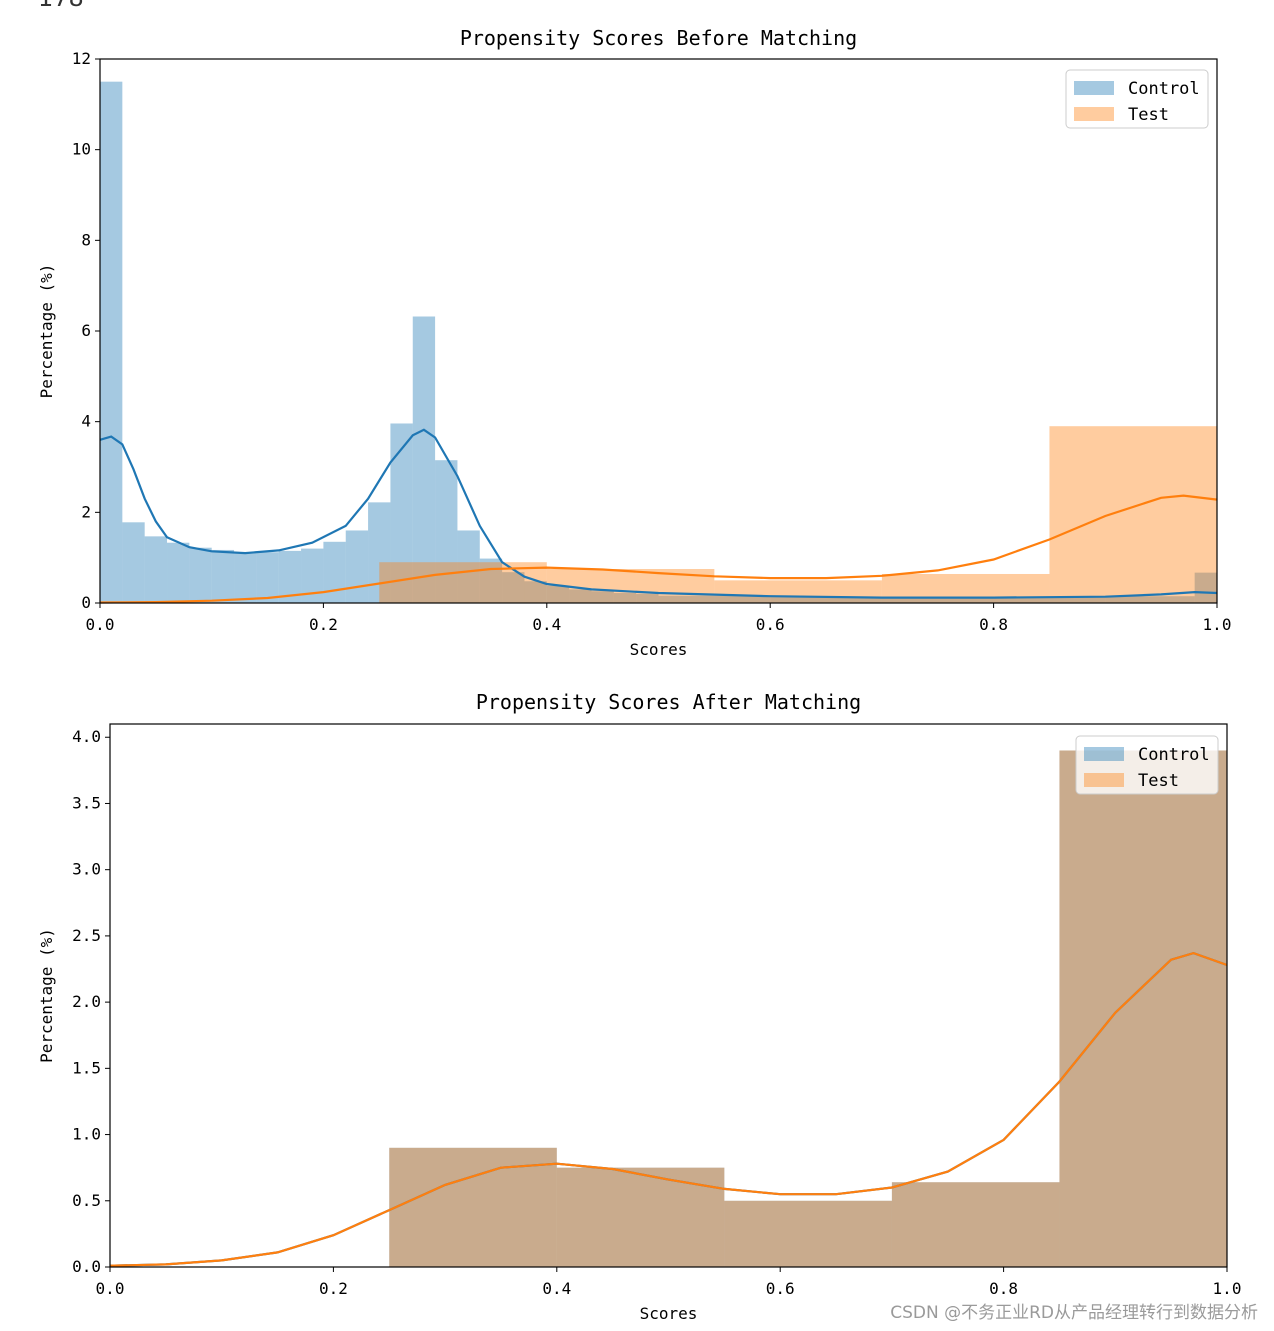 The width and height of the screenshot is (1274, 1331). I want to click on series-test-bars, so click(798, 514).